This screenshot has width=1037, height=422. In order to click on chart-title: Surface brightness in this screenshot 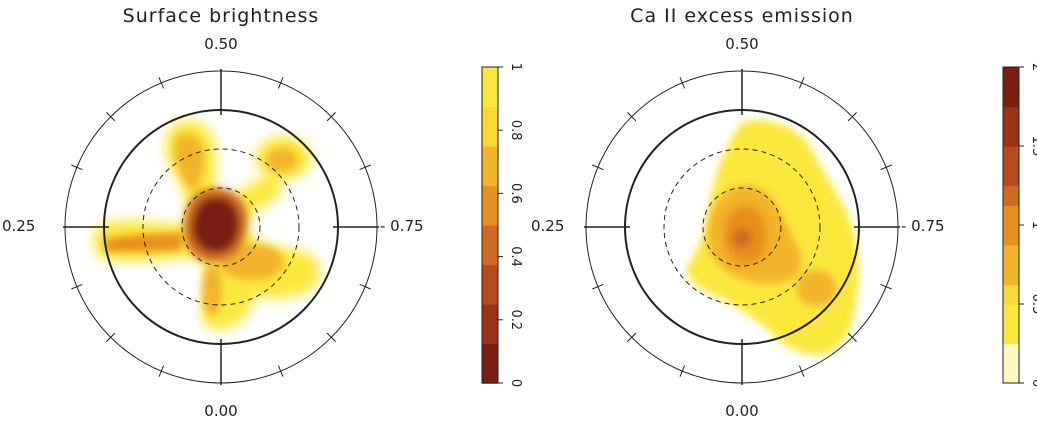, I will do `click(221, 16)`.